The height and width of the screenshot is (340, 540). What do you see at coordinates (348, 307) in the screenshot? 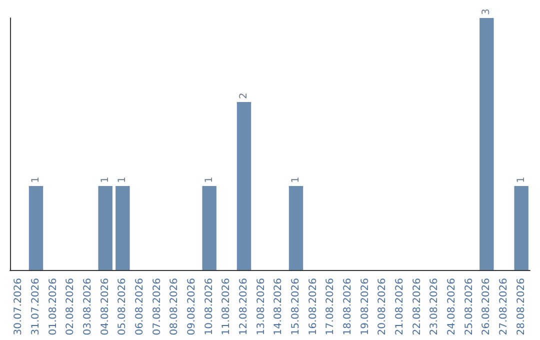
I see `x-tick-label: 18.08.2026` at bounding box center [348, 307].